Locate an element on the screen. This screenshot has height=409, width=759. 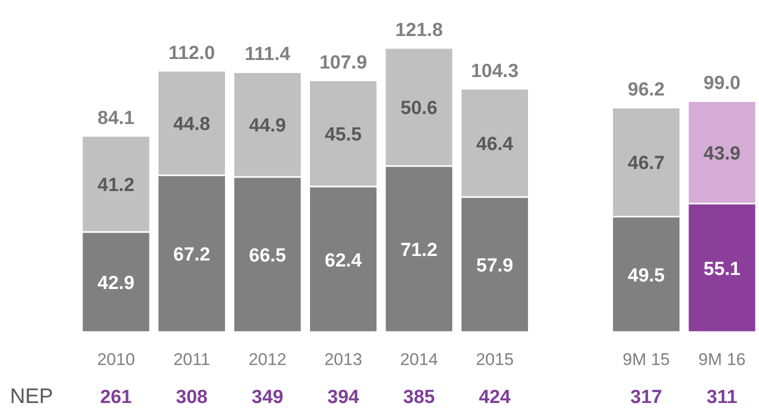
text: 308 is located at coordinates (192, 397).